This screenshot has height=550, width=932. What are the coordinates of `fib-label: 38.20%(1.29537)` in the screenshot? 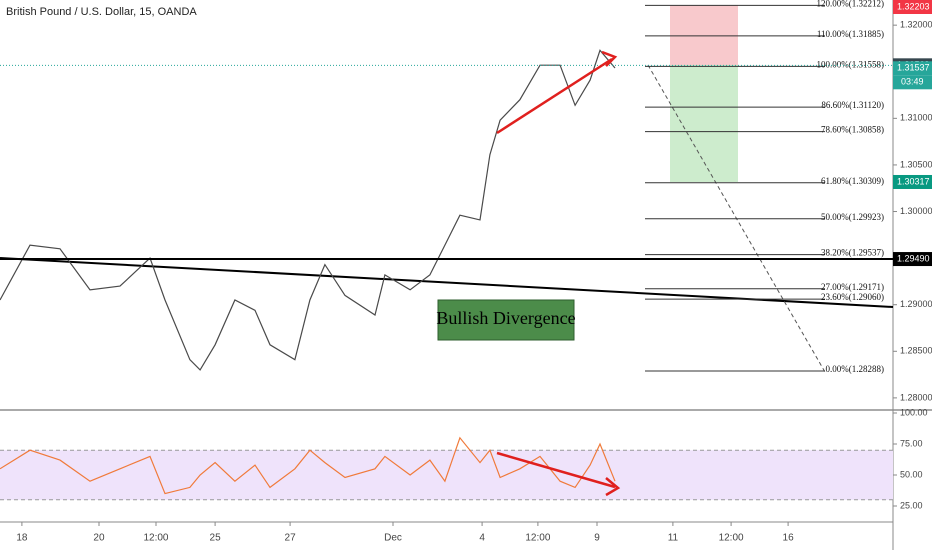 It's located at (852, 253).